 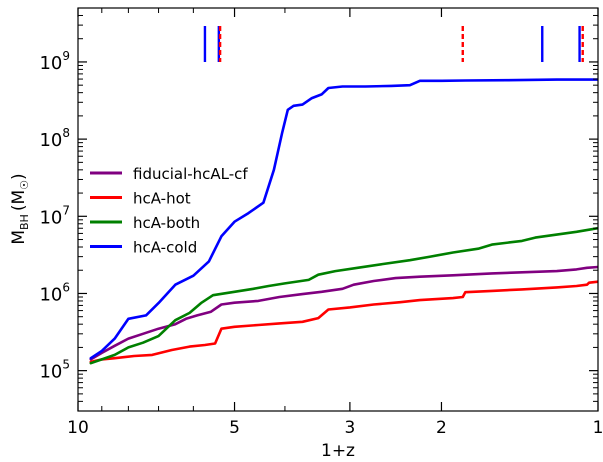 I want to click on x-tick-label: 1, so click(x=598, y=428).